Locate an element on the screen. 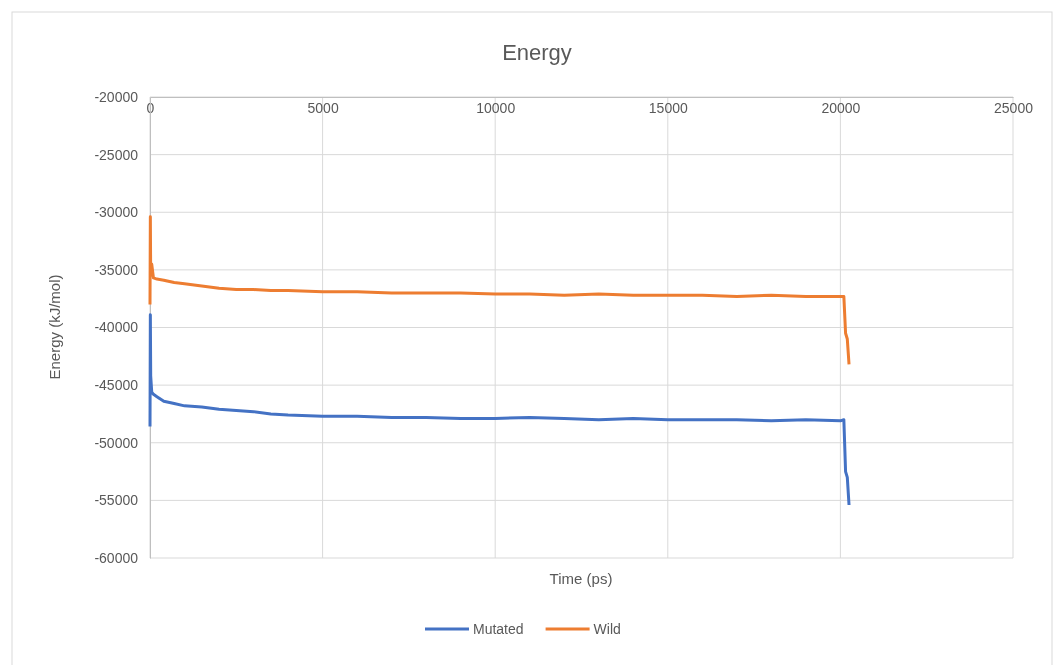  y-tick-label: -60000 is located at coordinates (116, 557).